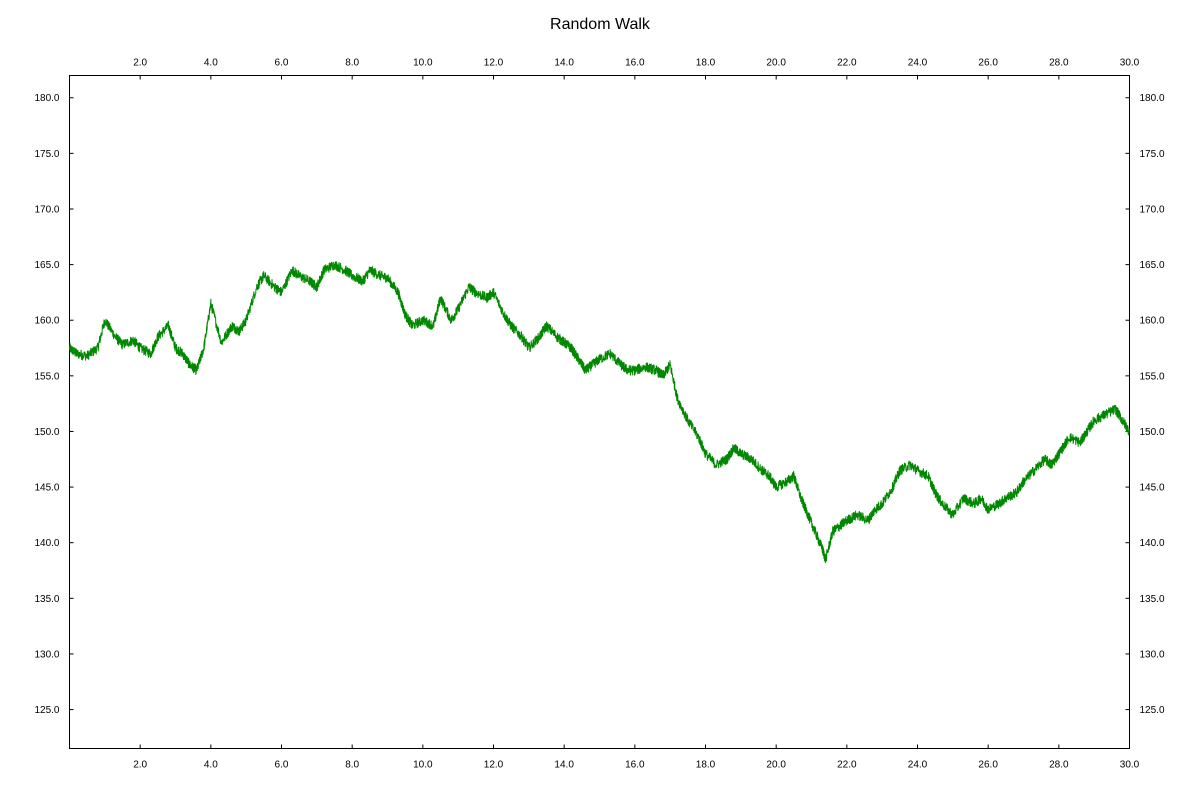 The image size is (1200, 800). What do you see at coordinates (564, 765) in the screenshot?
I see `x-tick-label-bottom: 14.0` at bounding box center [564, 765].